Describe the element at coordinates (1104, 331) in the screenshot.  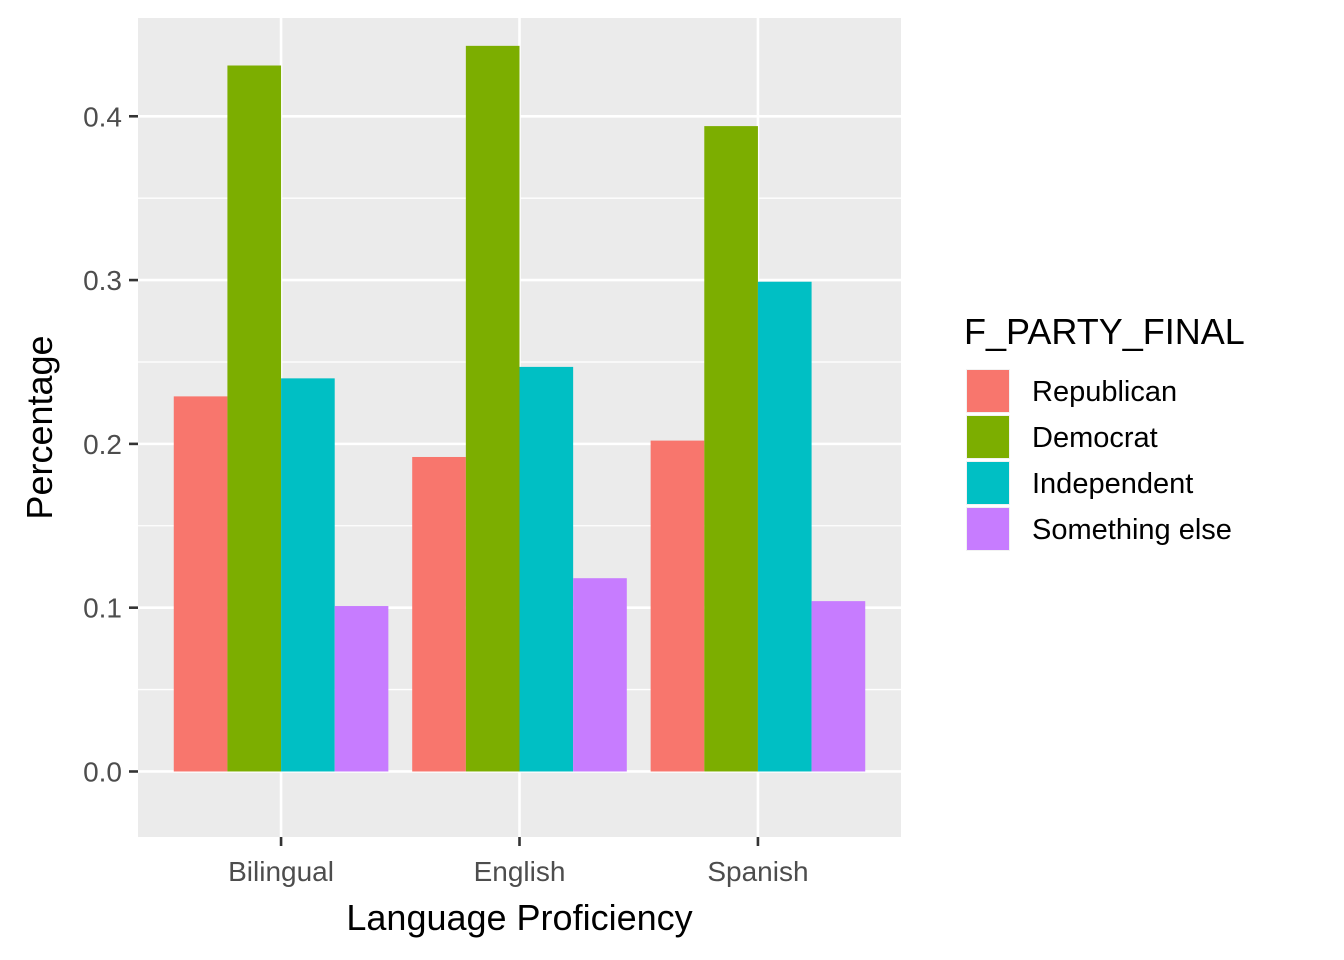
I see `legend-title: F_PARTY_FINAL` at that location.